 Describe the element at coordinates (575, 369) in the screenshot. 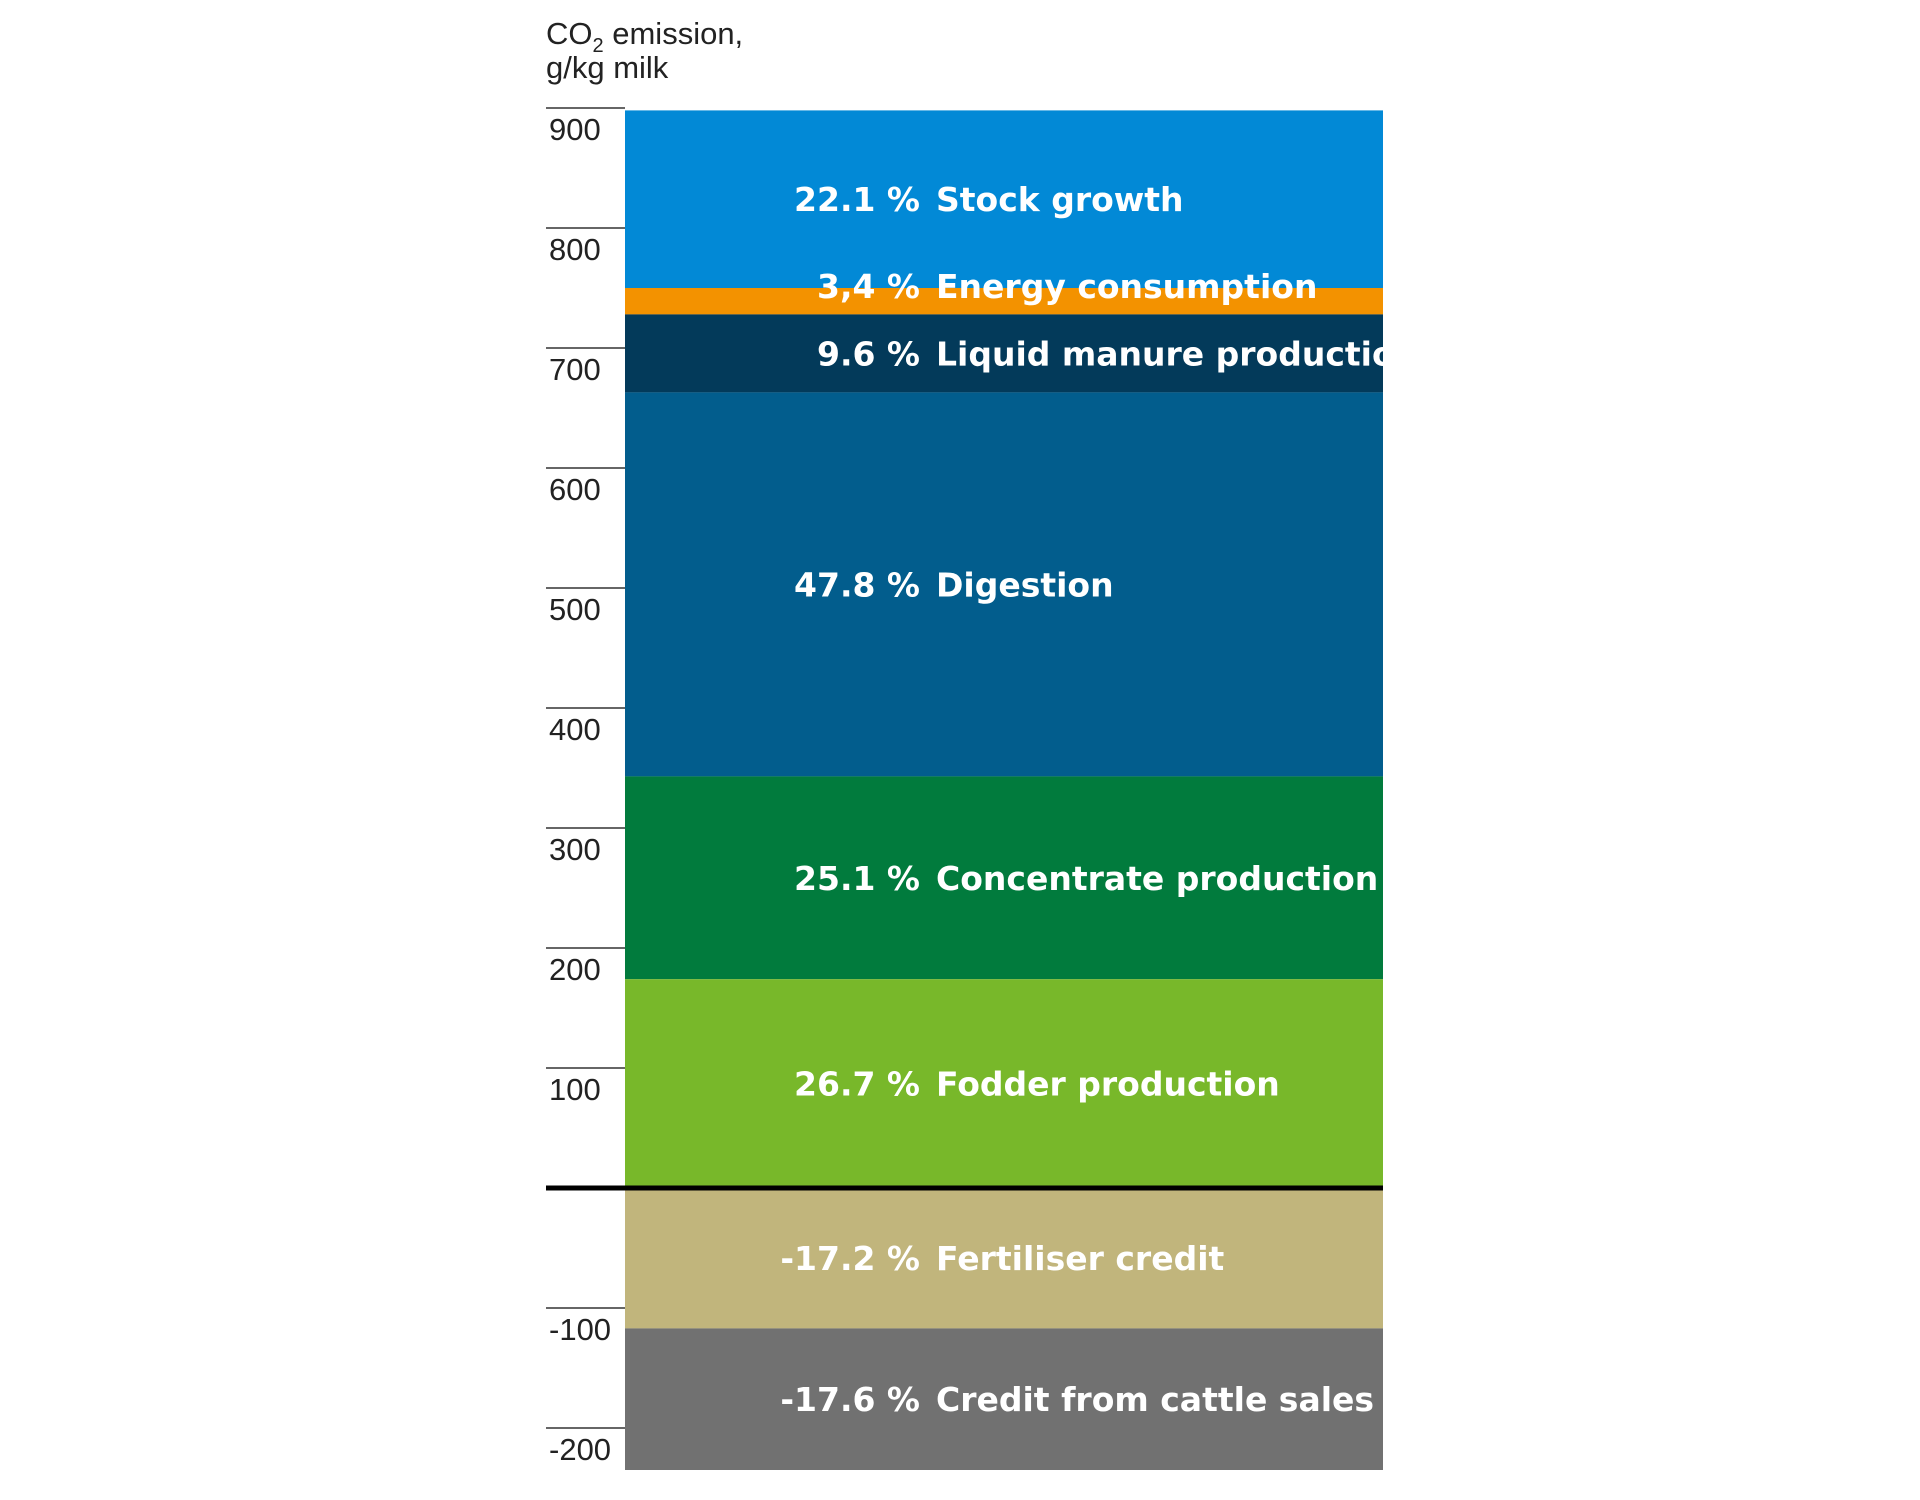

I see `y-tick-label: 700` at that location.